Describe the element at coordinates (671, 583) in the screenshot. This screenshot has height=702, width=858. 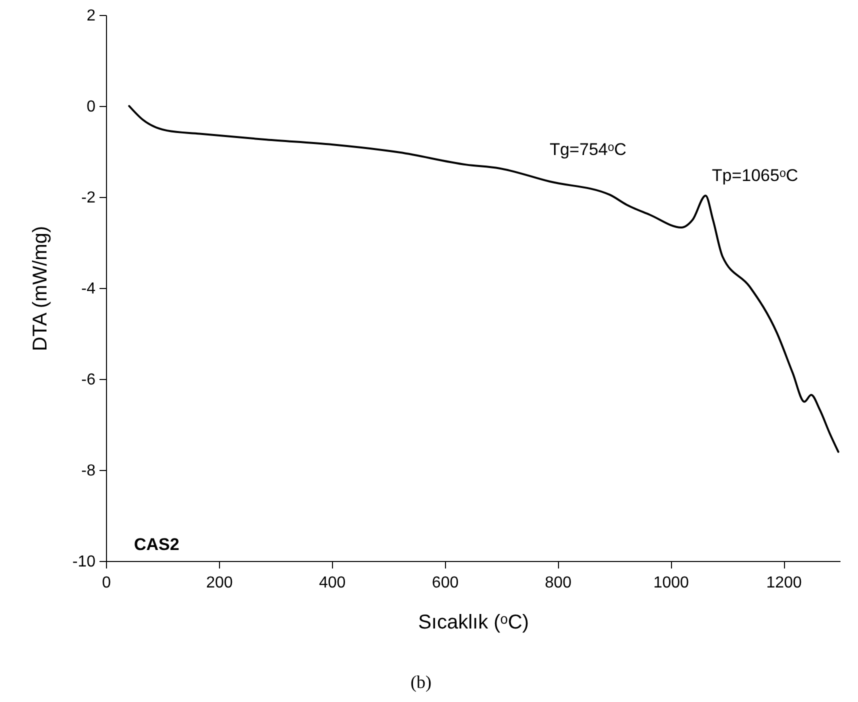
I see `x-tick-label: 1000` at that location.